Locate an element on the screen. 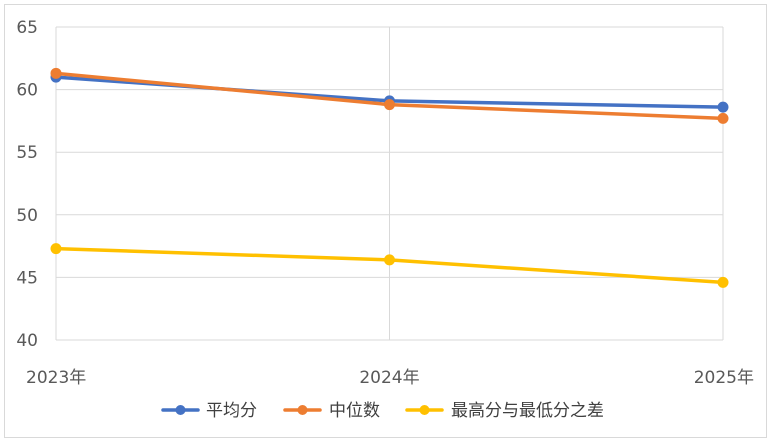 The height and width of the screenshot is (442, 772). legend-label: 平均分 is located at coordinates (231, 411).